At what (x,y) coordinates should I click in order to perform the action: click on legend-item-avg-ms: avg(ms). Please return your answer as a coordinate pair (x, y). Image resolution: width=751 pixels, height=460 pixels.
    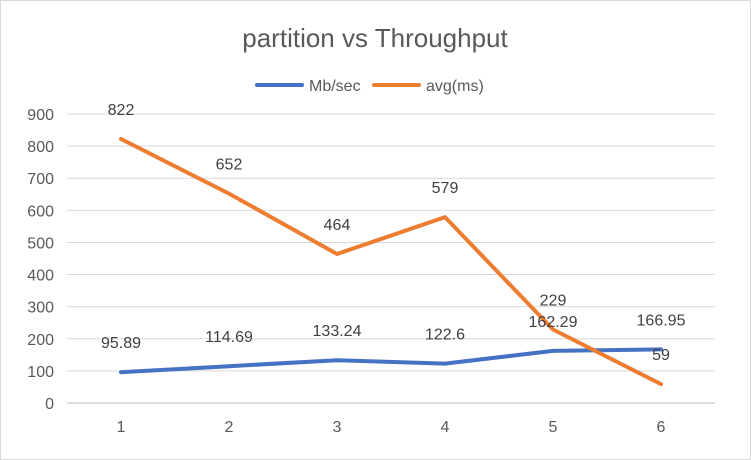
    Looking at the image, I should click on (428, 86).